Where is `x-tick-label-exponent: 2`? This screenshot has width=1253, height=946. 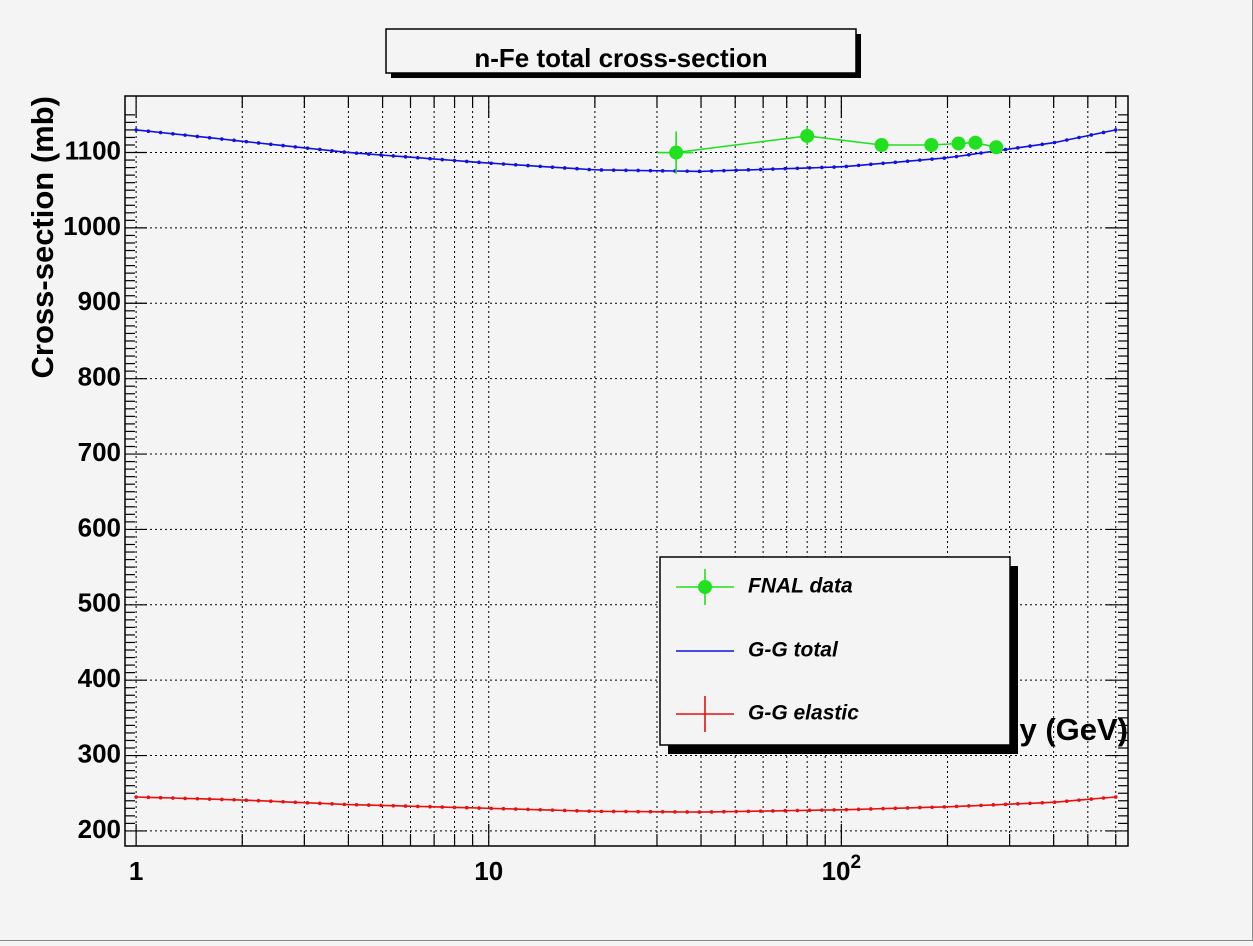 x-tick-label-exponent: 2 is located at coordinates (856, 862).